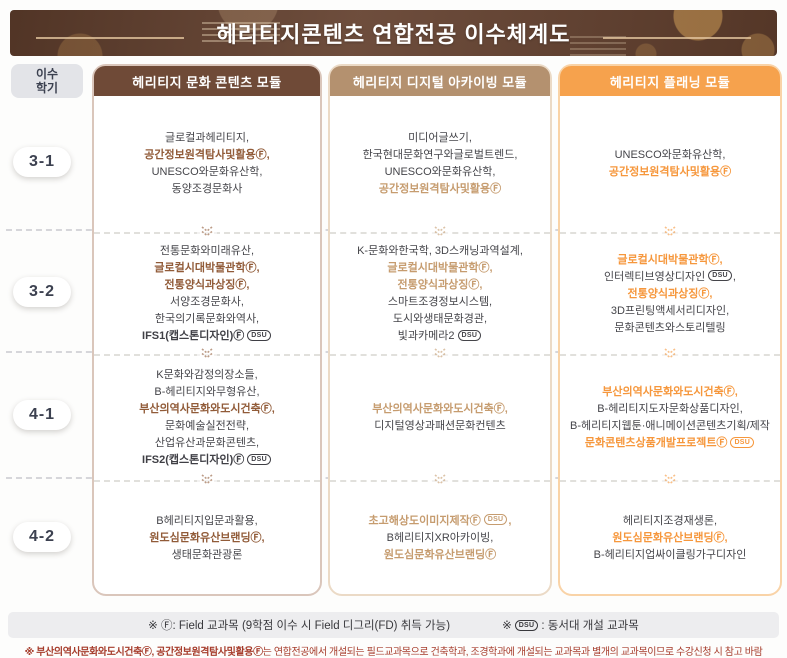 Image resolution: width=787 pixels, height=658 pixels. I want to click on course-line: 산업유산과문화콘텐츠,, so click(207, 443).